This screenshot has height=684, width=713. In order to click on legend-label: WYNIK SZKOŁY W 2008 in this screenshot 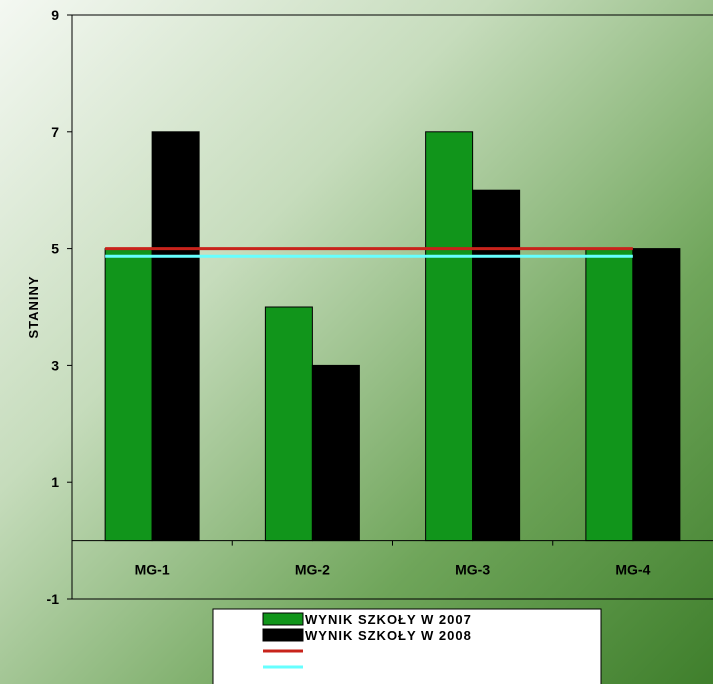, I will do `click(388, 635)`.